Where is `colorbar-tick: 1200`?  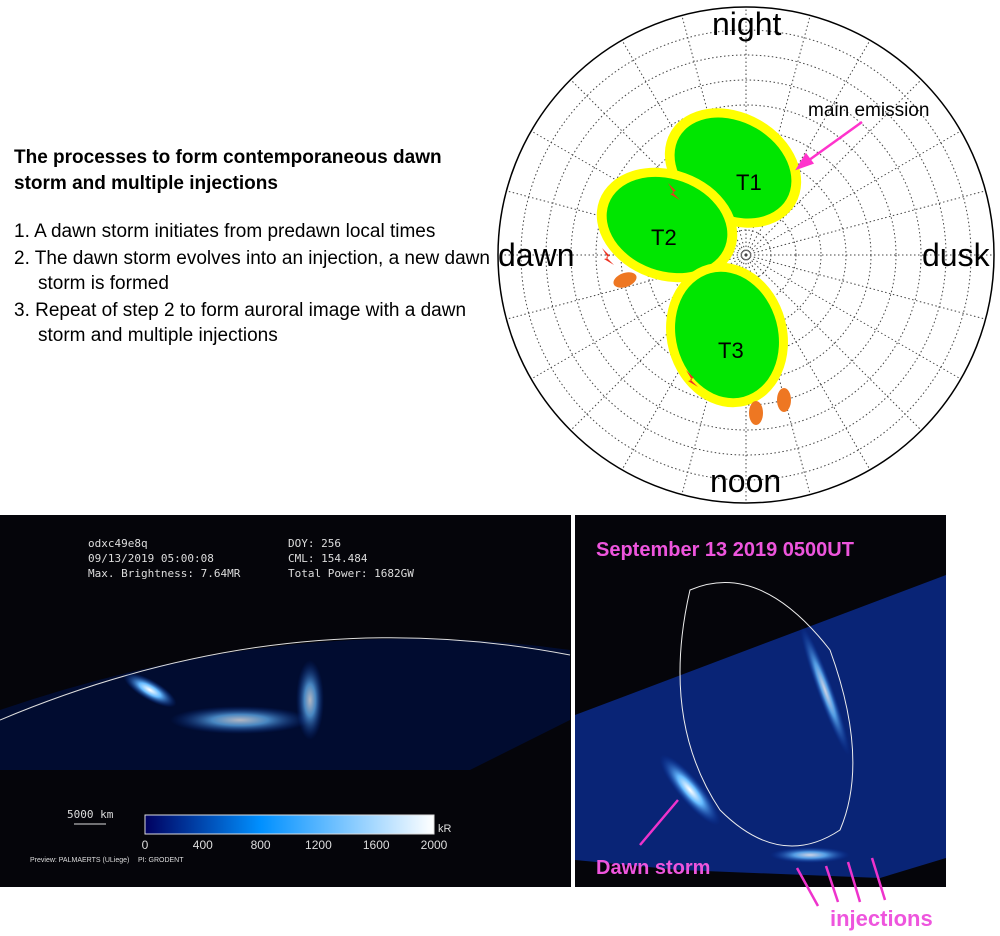
colorbar-tick: 1200 is located at coordinates (318, 845).